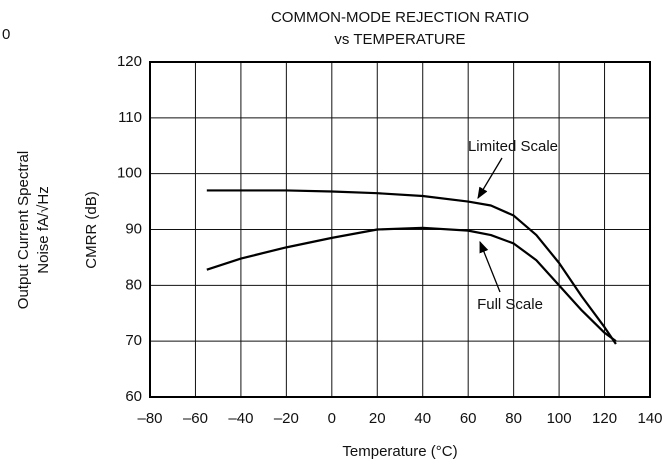  What do you see at coordinates (604, 418) in the screenshot?
I see `x-tick-label: 120` at bounding box center [604, 418].